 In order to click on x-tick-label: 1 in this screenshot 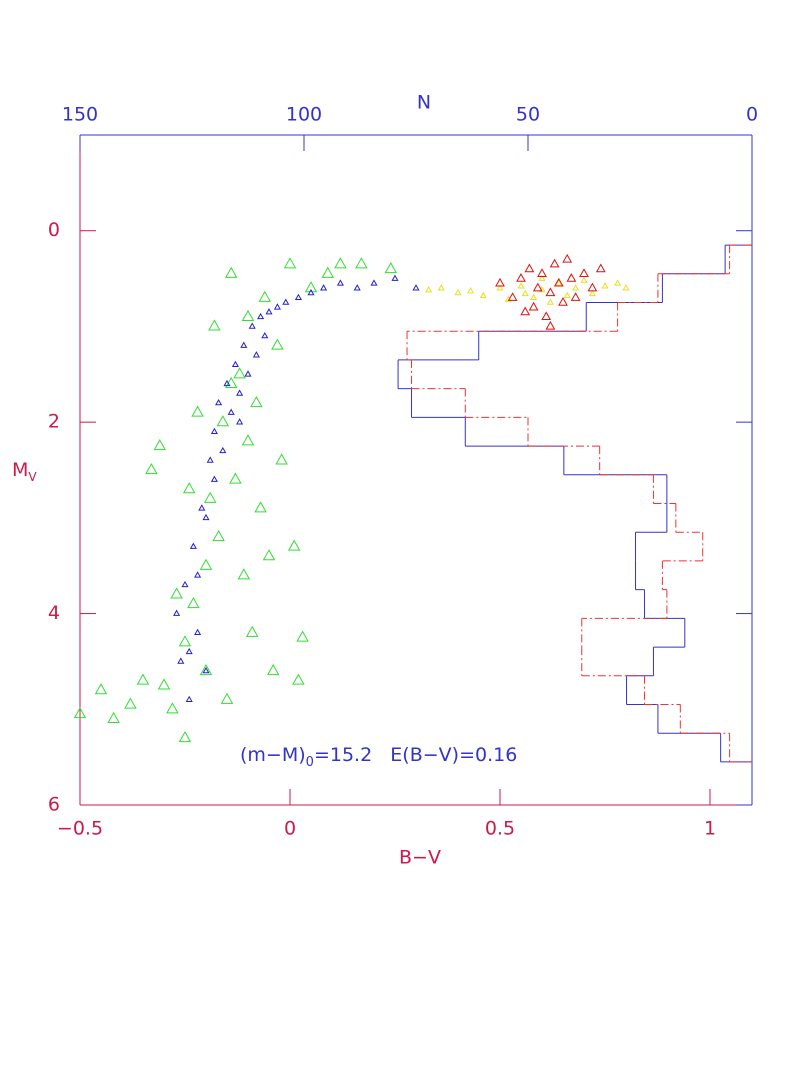, I will do `click(710, 829)`.